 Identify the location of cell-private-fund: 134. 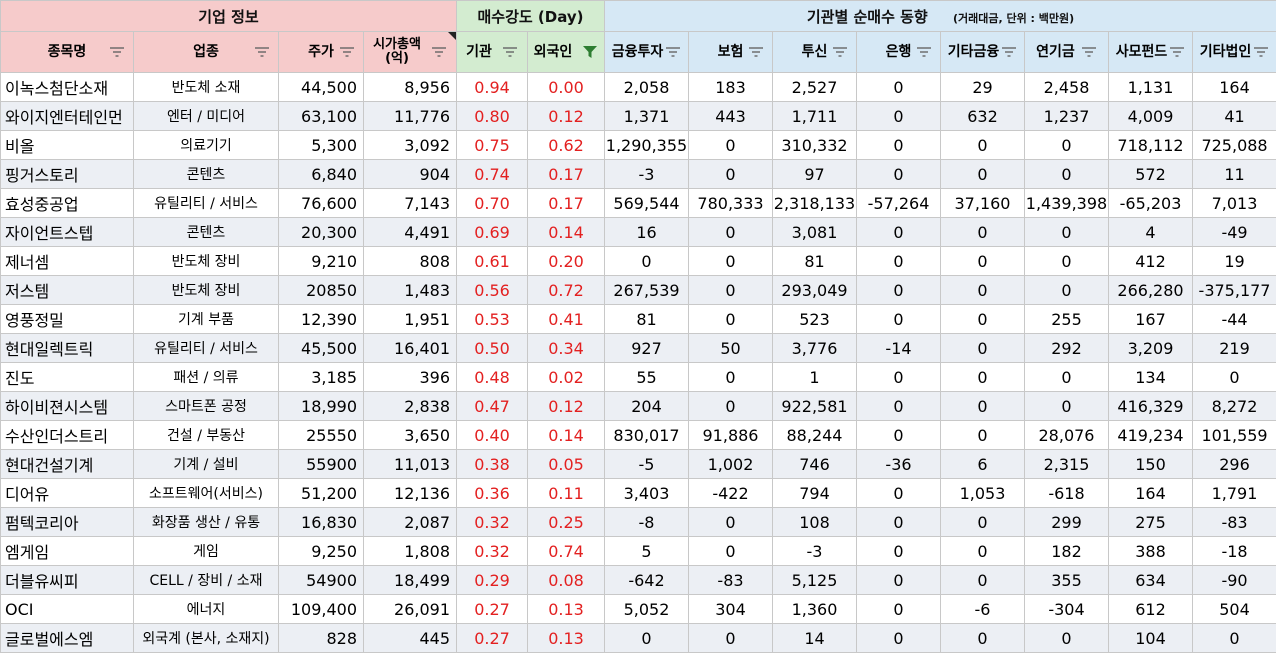
(1150, 377).